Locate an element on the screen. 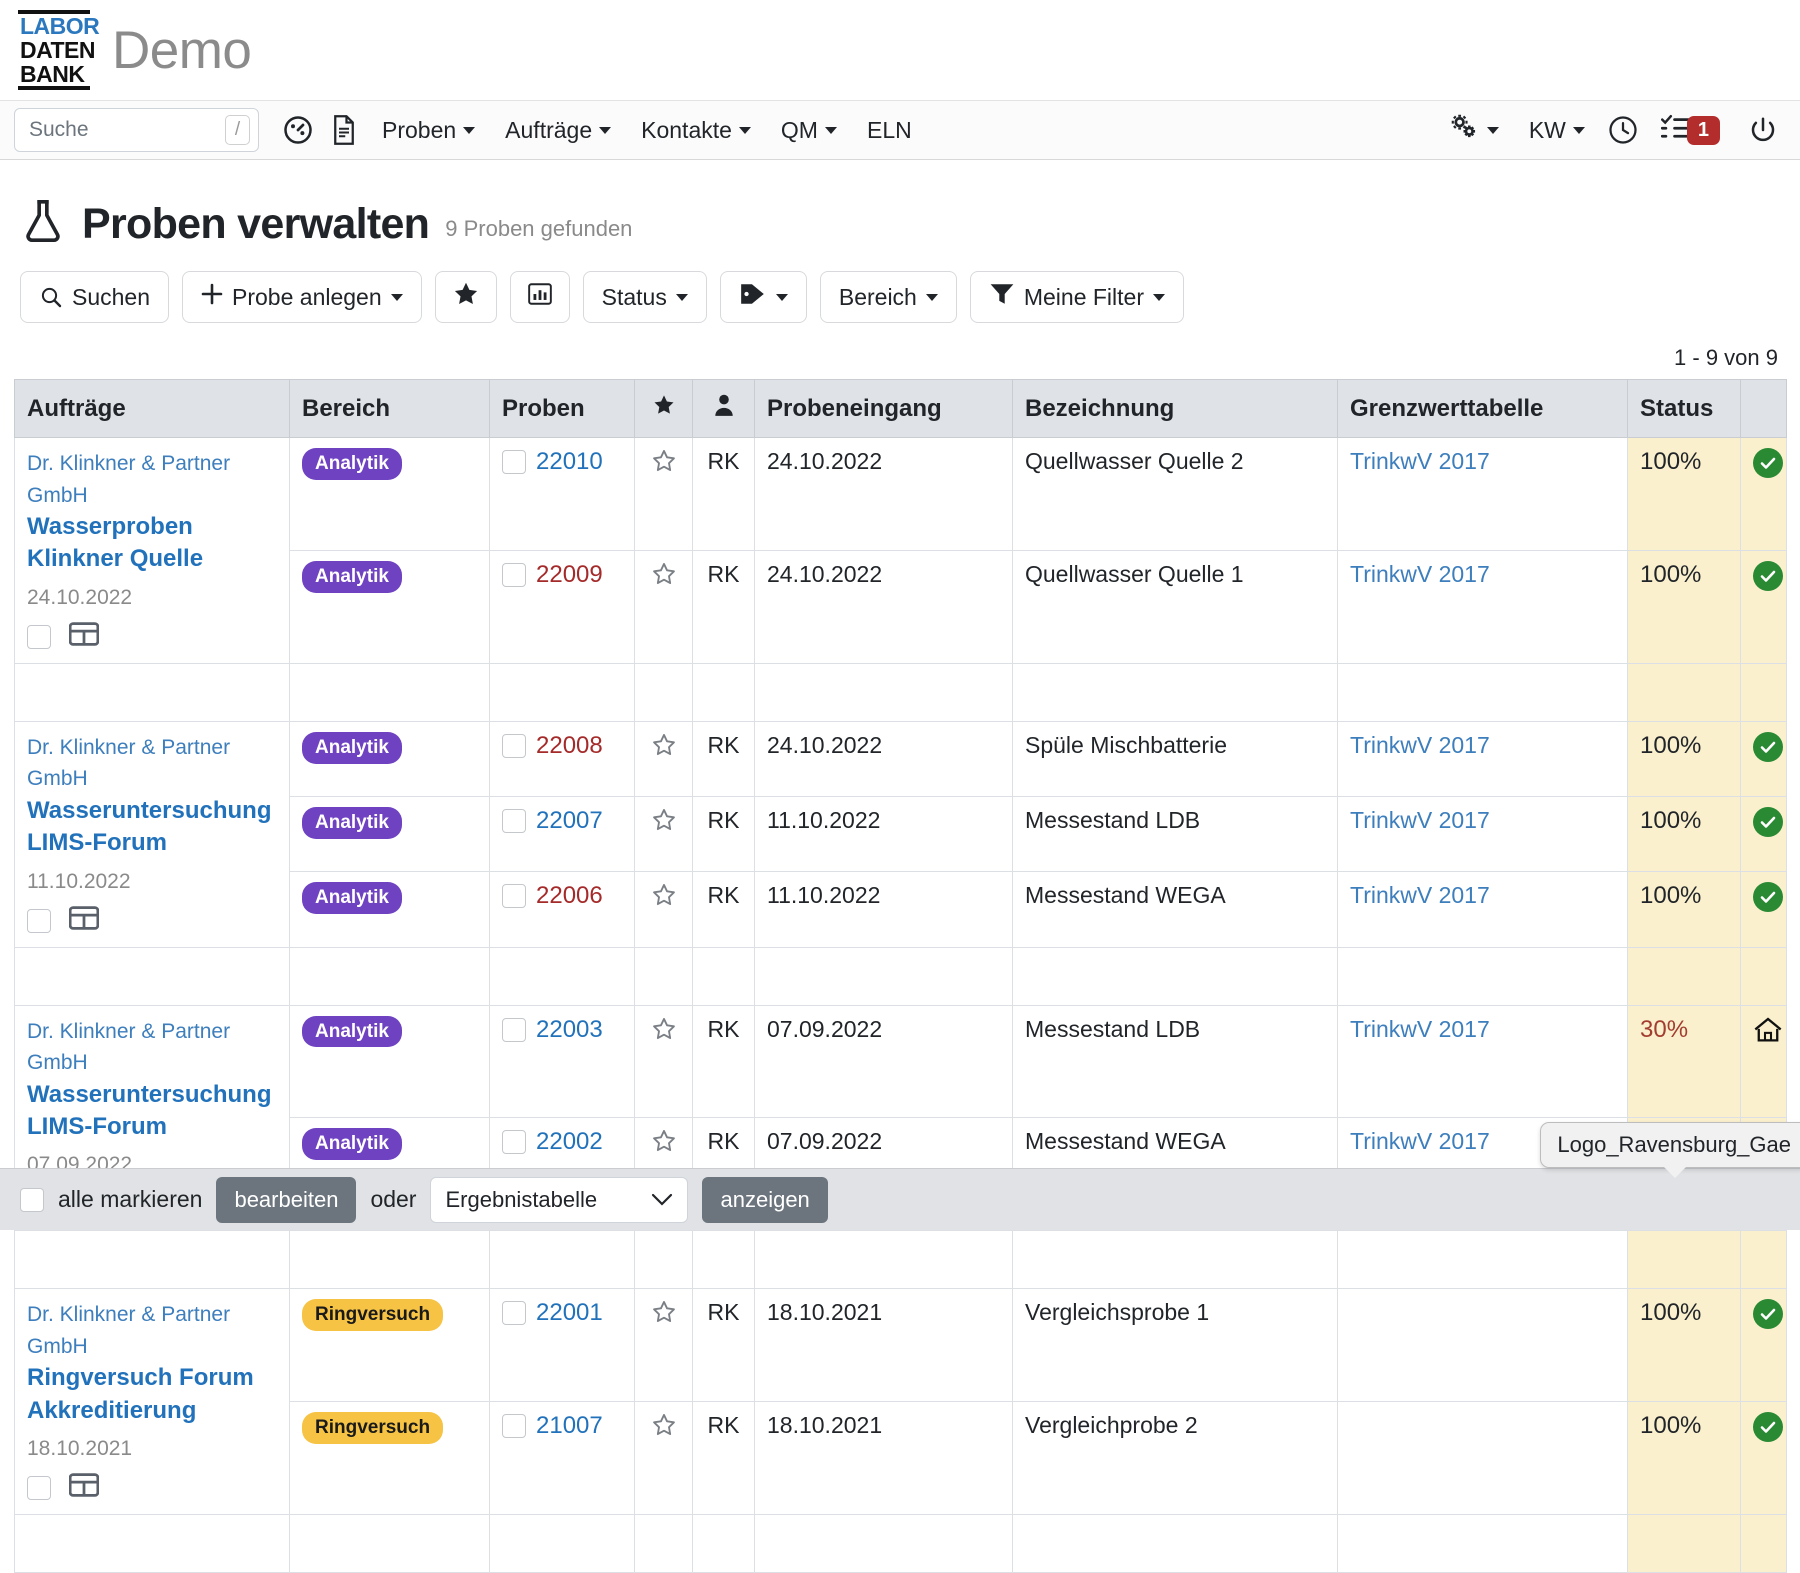 The image size is (1800, 1573). power-icon is located at coordinates (1763, 130).